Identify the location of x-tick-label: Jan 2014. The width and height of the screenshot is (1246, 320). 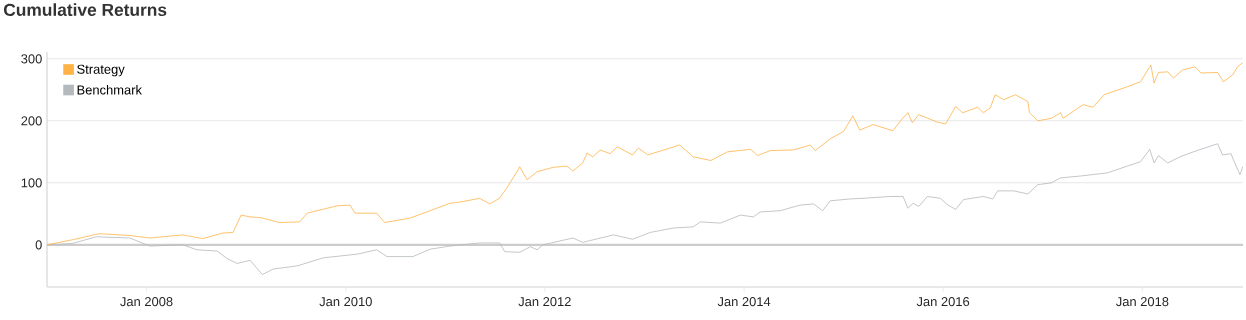
(744, 302).